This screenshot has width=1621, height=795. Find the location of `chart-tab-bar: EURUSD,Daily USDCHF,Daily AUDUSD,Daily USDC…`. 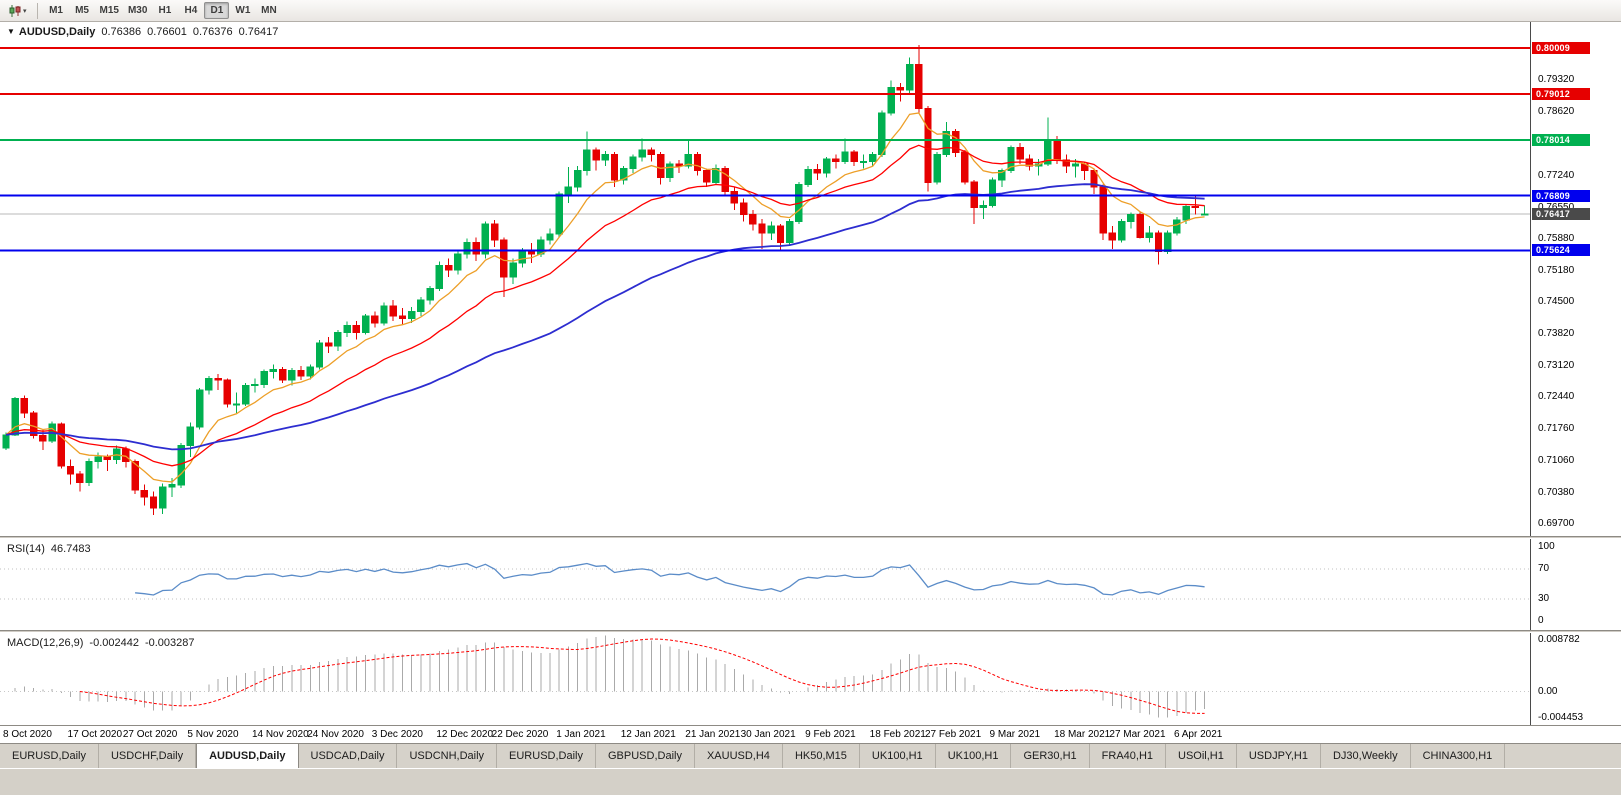

chart-tab-bar: EURUSD,Daily USDCHF,Daily AUDUSD,Daily USDC… is located at coordinates (810, 755).